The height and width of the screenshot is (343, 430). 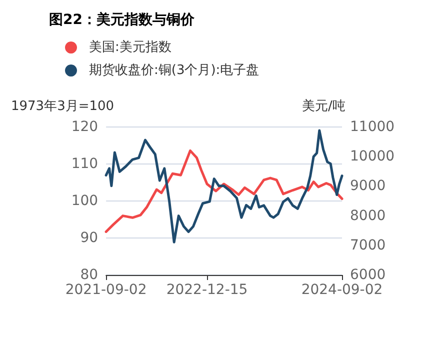 What do you see at coordinates (372, 127) in the screenshot?
I see `y2-tick-label: 11000` at bounding box center [372, 127].